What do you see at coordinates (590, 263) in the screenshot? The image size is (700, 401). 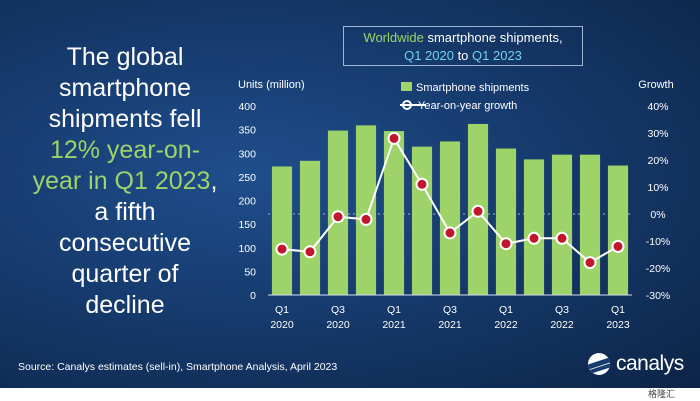 I see `growth-point-q4-2022` at bounding box center [590, 263].